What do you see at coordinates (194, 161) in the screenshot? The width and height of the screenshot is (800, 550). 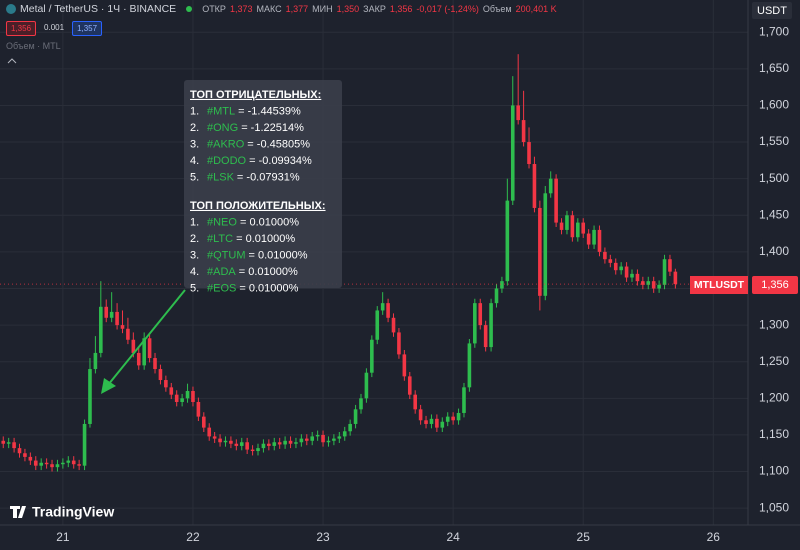 I see `item-number: 4.` at bounding box center [194, 161].